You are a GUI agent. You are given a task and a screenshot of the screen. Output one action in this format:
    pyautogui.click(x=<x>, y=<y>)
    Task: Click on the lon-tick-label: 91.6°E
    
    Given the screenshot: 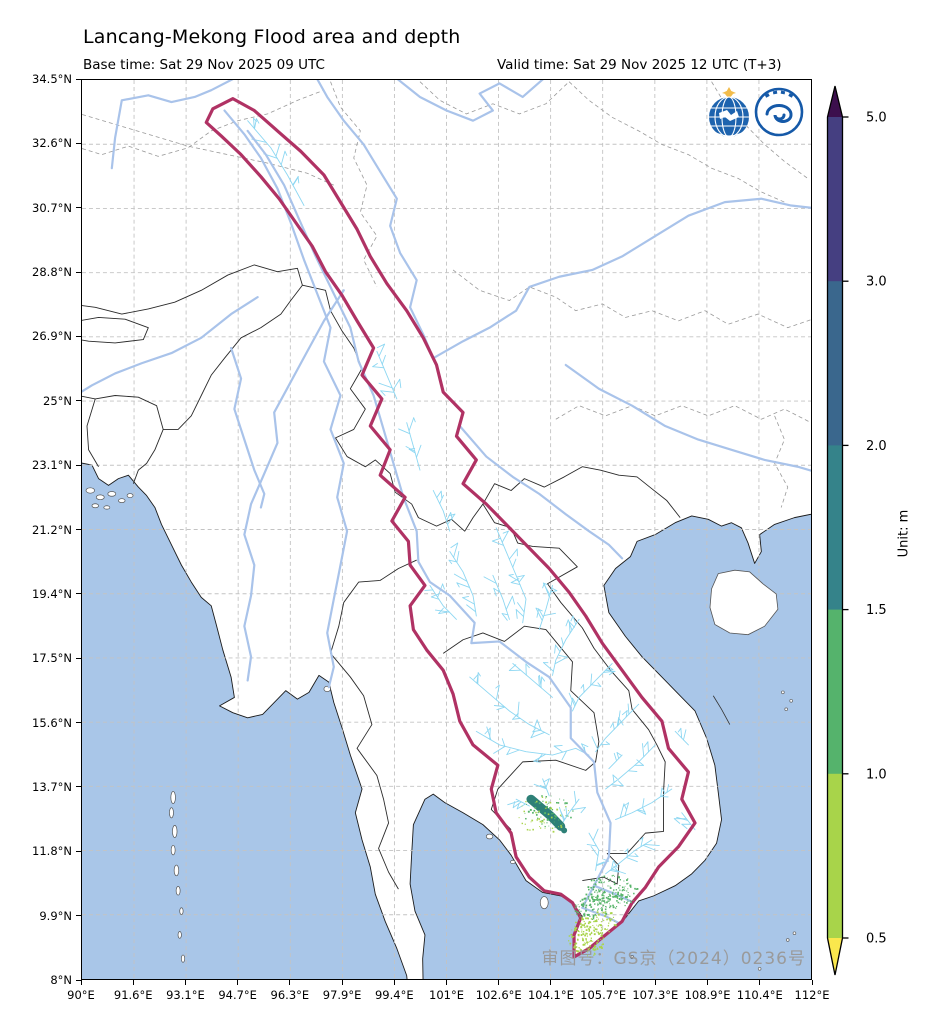 What is the action you would take?
    pyautogui.click(x=133, y=995)
    